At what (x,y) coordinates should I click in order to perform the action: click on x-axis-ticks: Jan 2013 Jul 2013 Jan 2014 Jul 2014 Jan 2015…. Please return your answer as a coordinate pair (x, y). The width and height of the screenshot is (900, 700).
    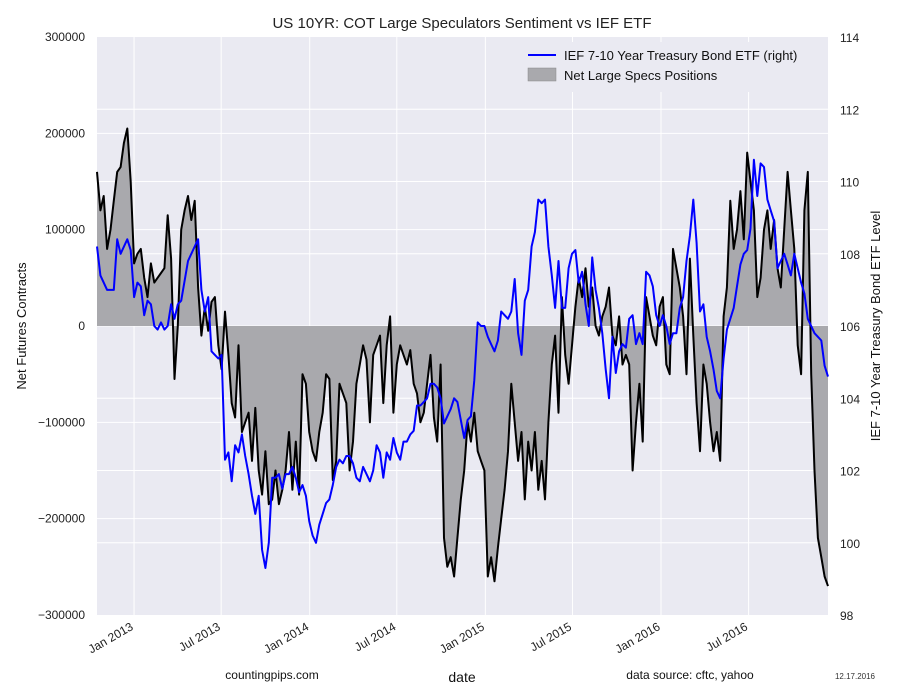
    Looking at the image, I should click on (418, 637).